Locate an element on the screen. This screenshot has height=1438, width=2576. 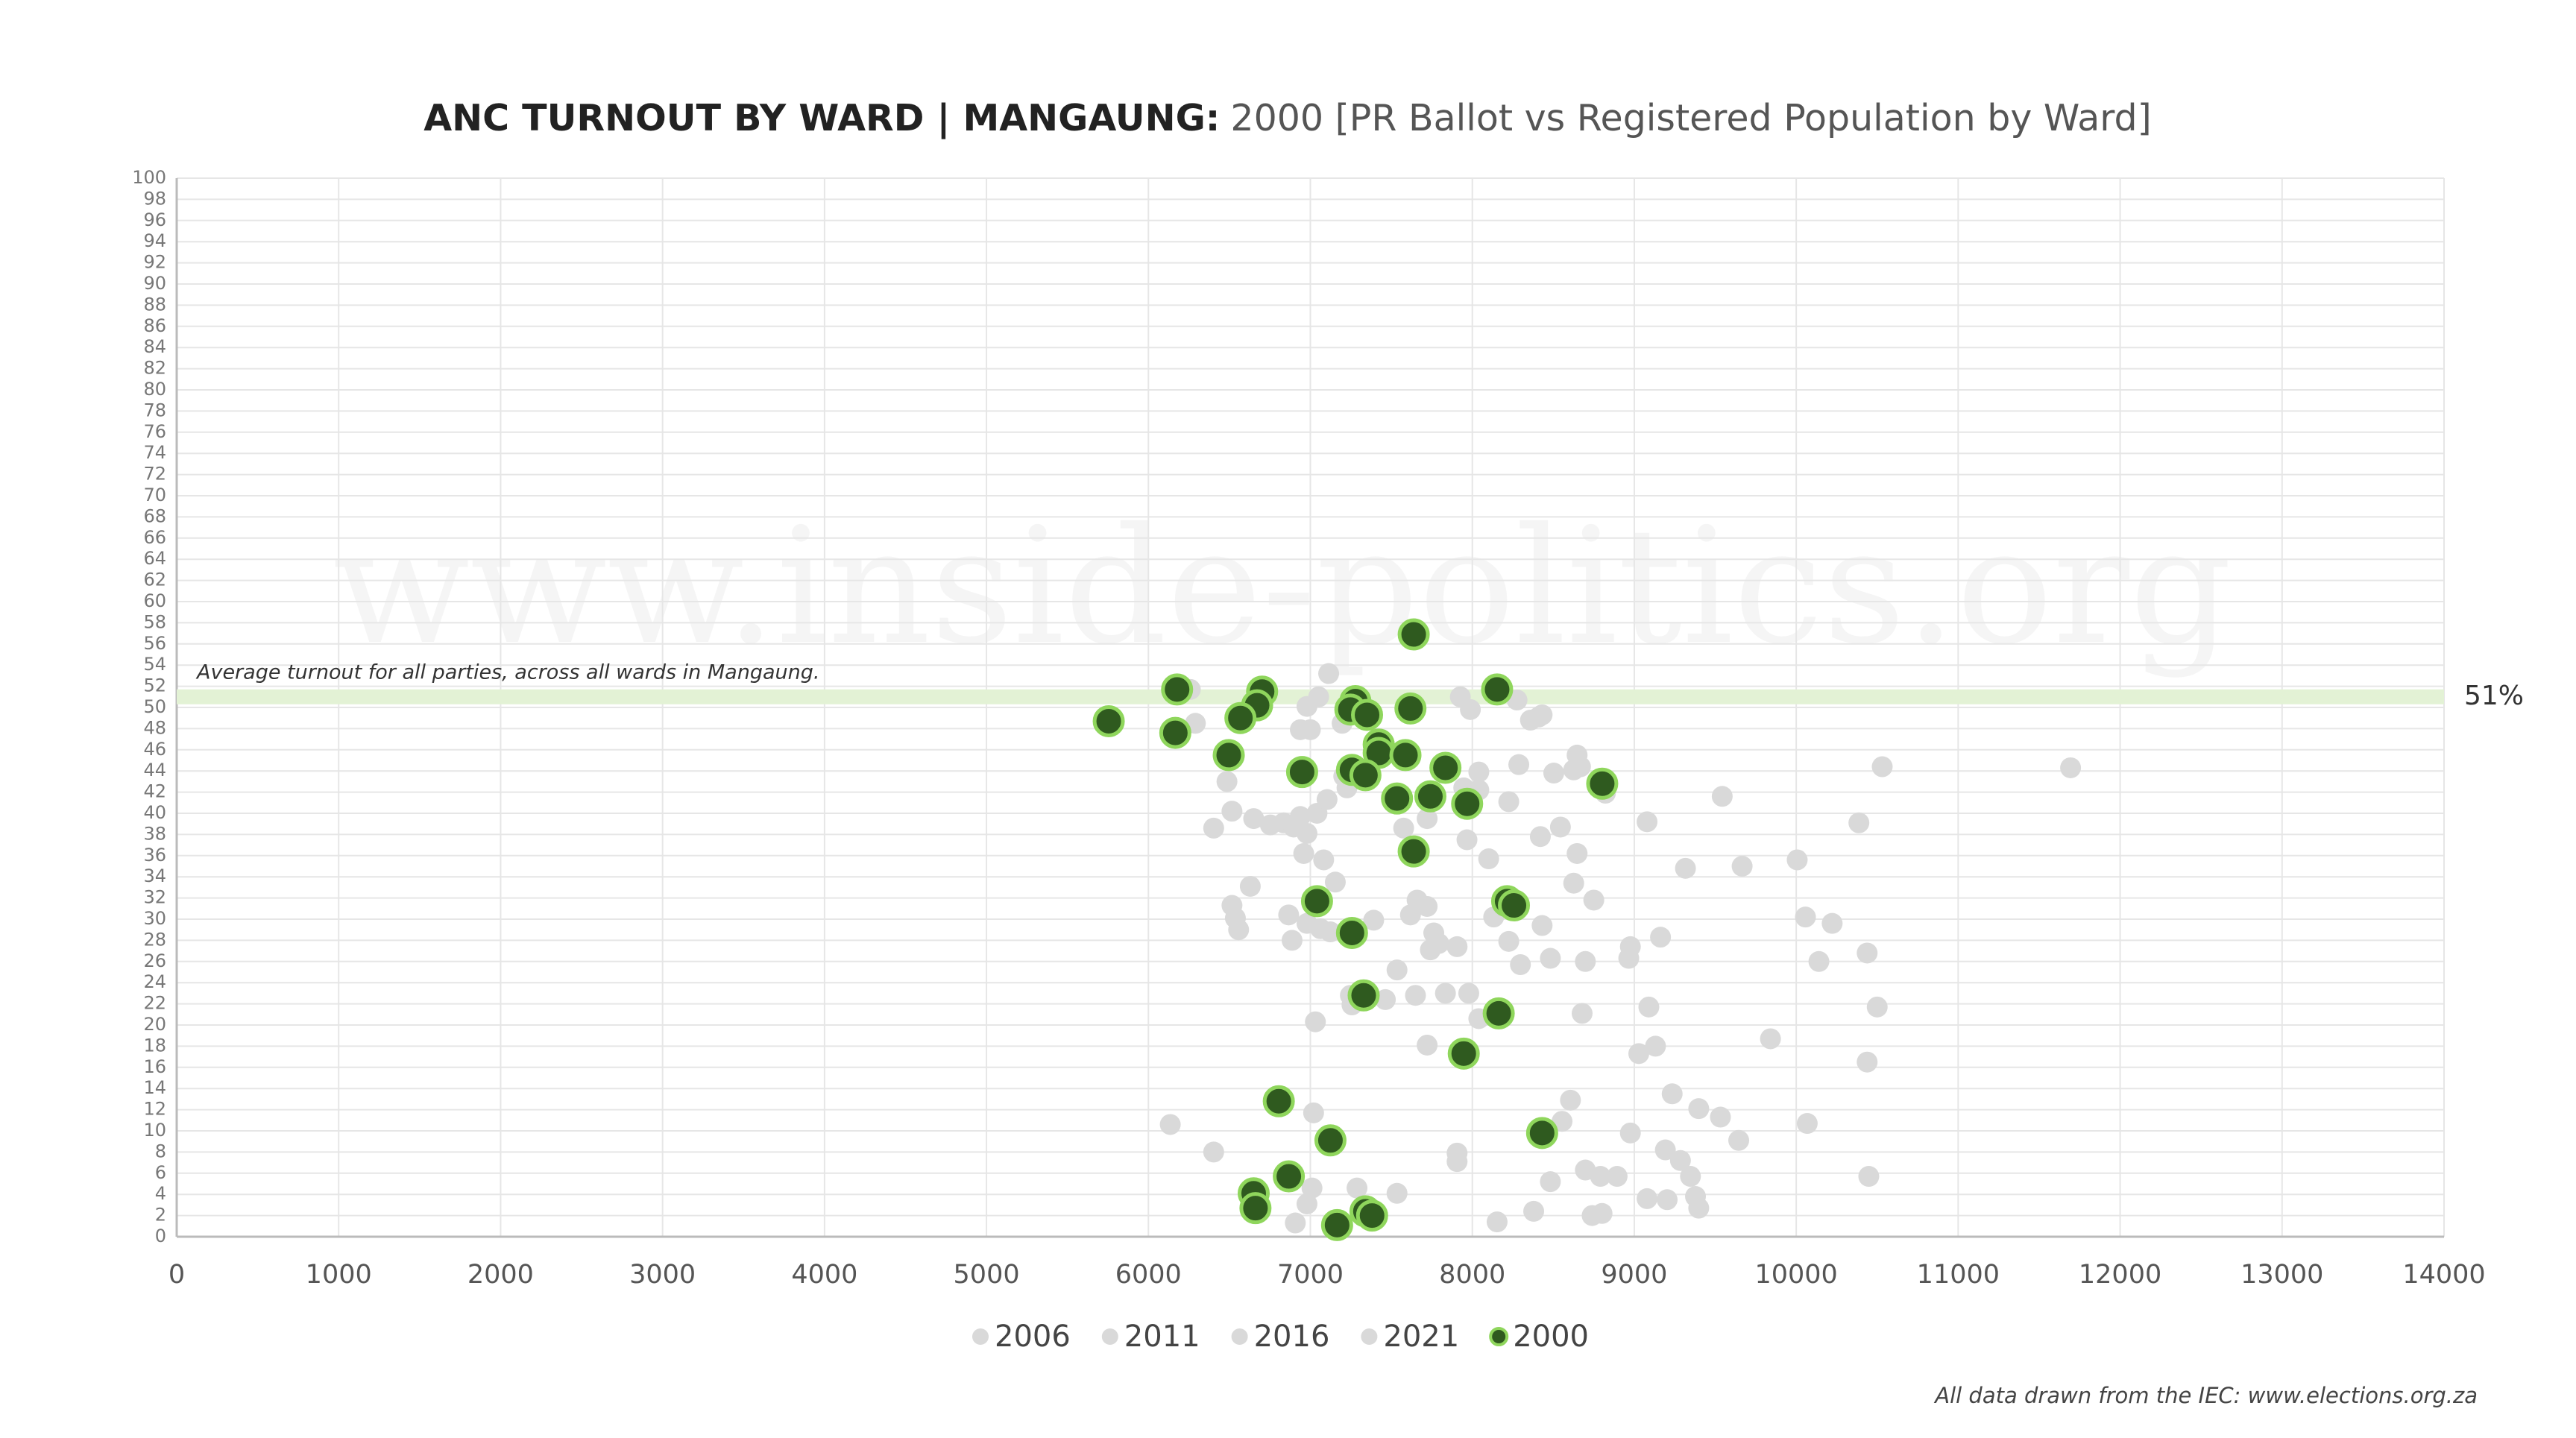
y-tick-label: 26 is located at coordinates (154, 960).